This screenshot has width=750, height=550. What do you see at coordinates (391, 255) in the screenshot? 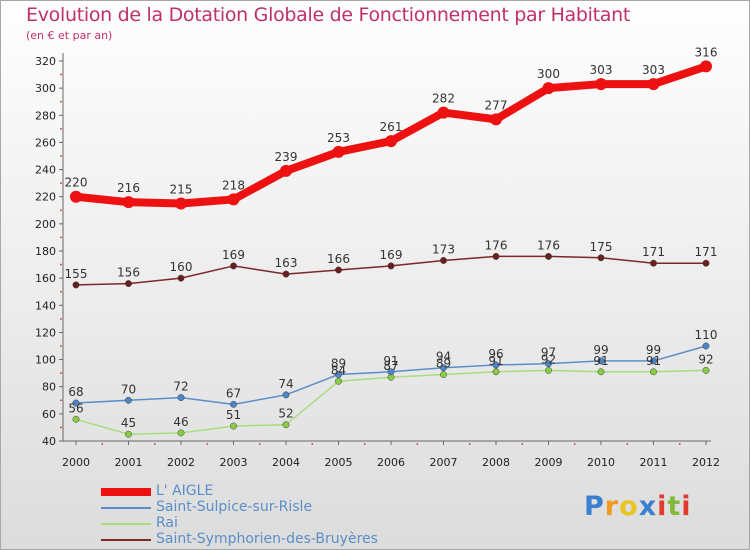
I see `data-label: 169` at bounding box center [391, 255].